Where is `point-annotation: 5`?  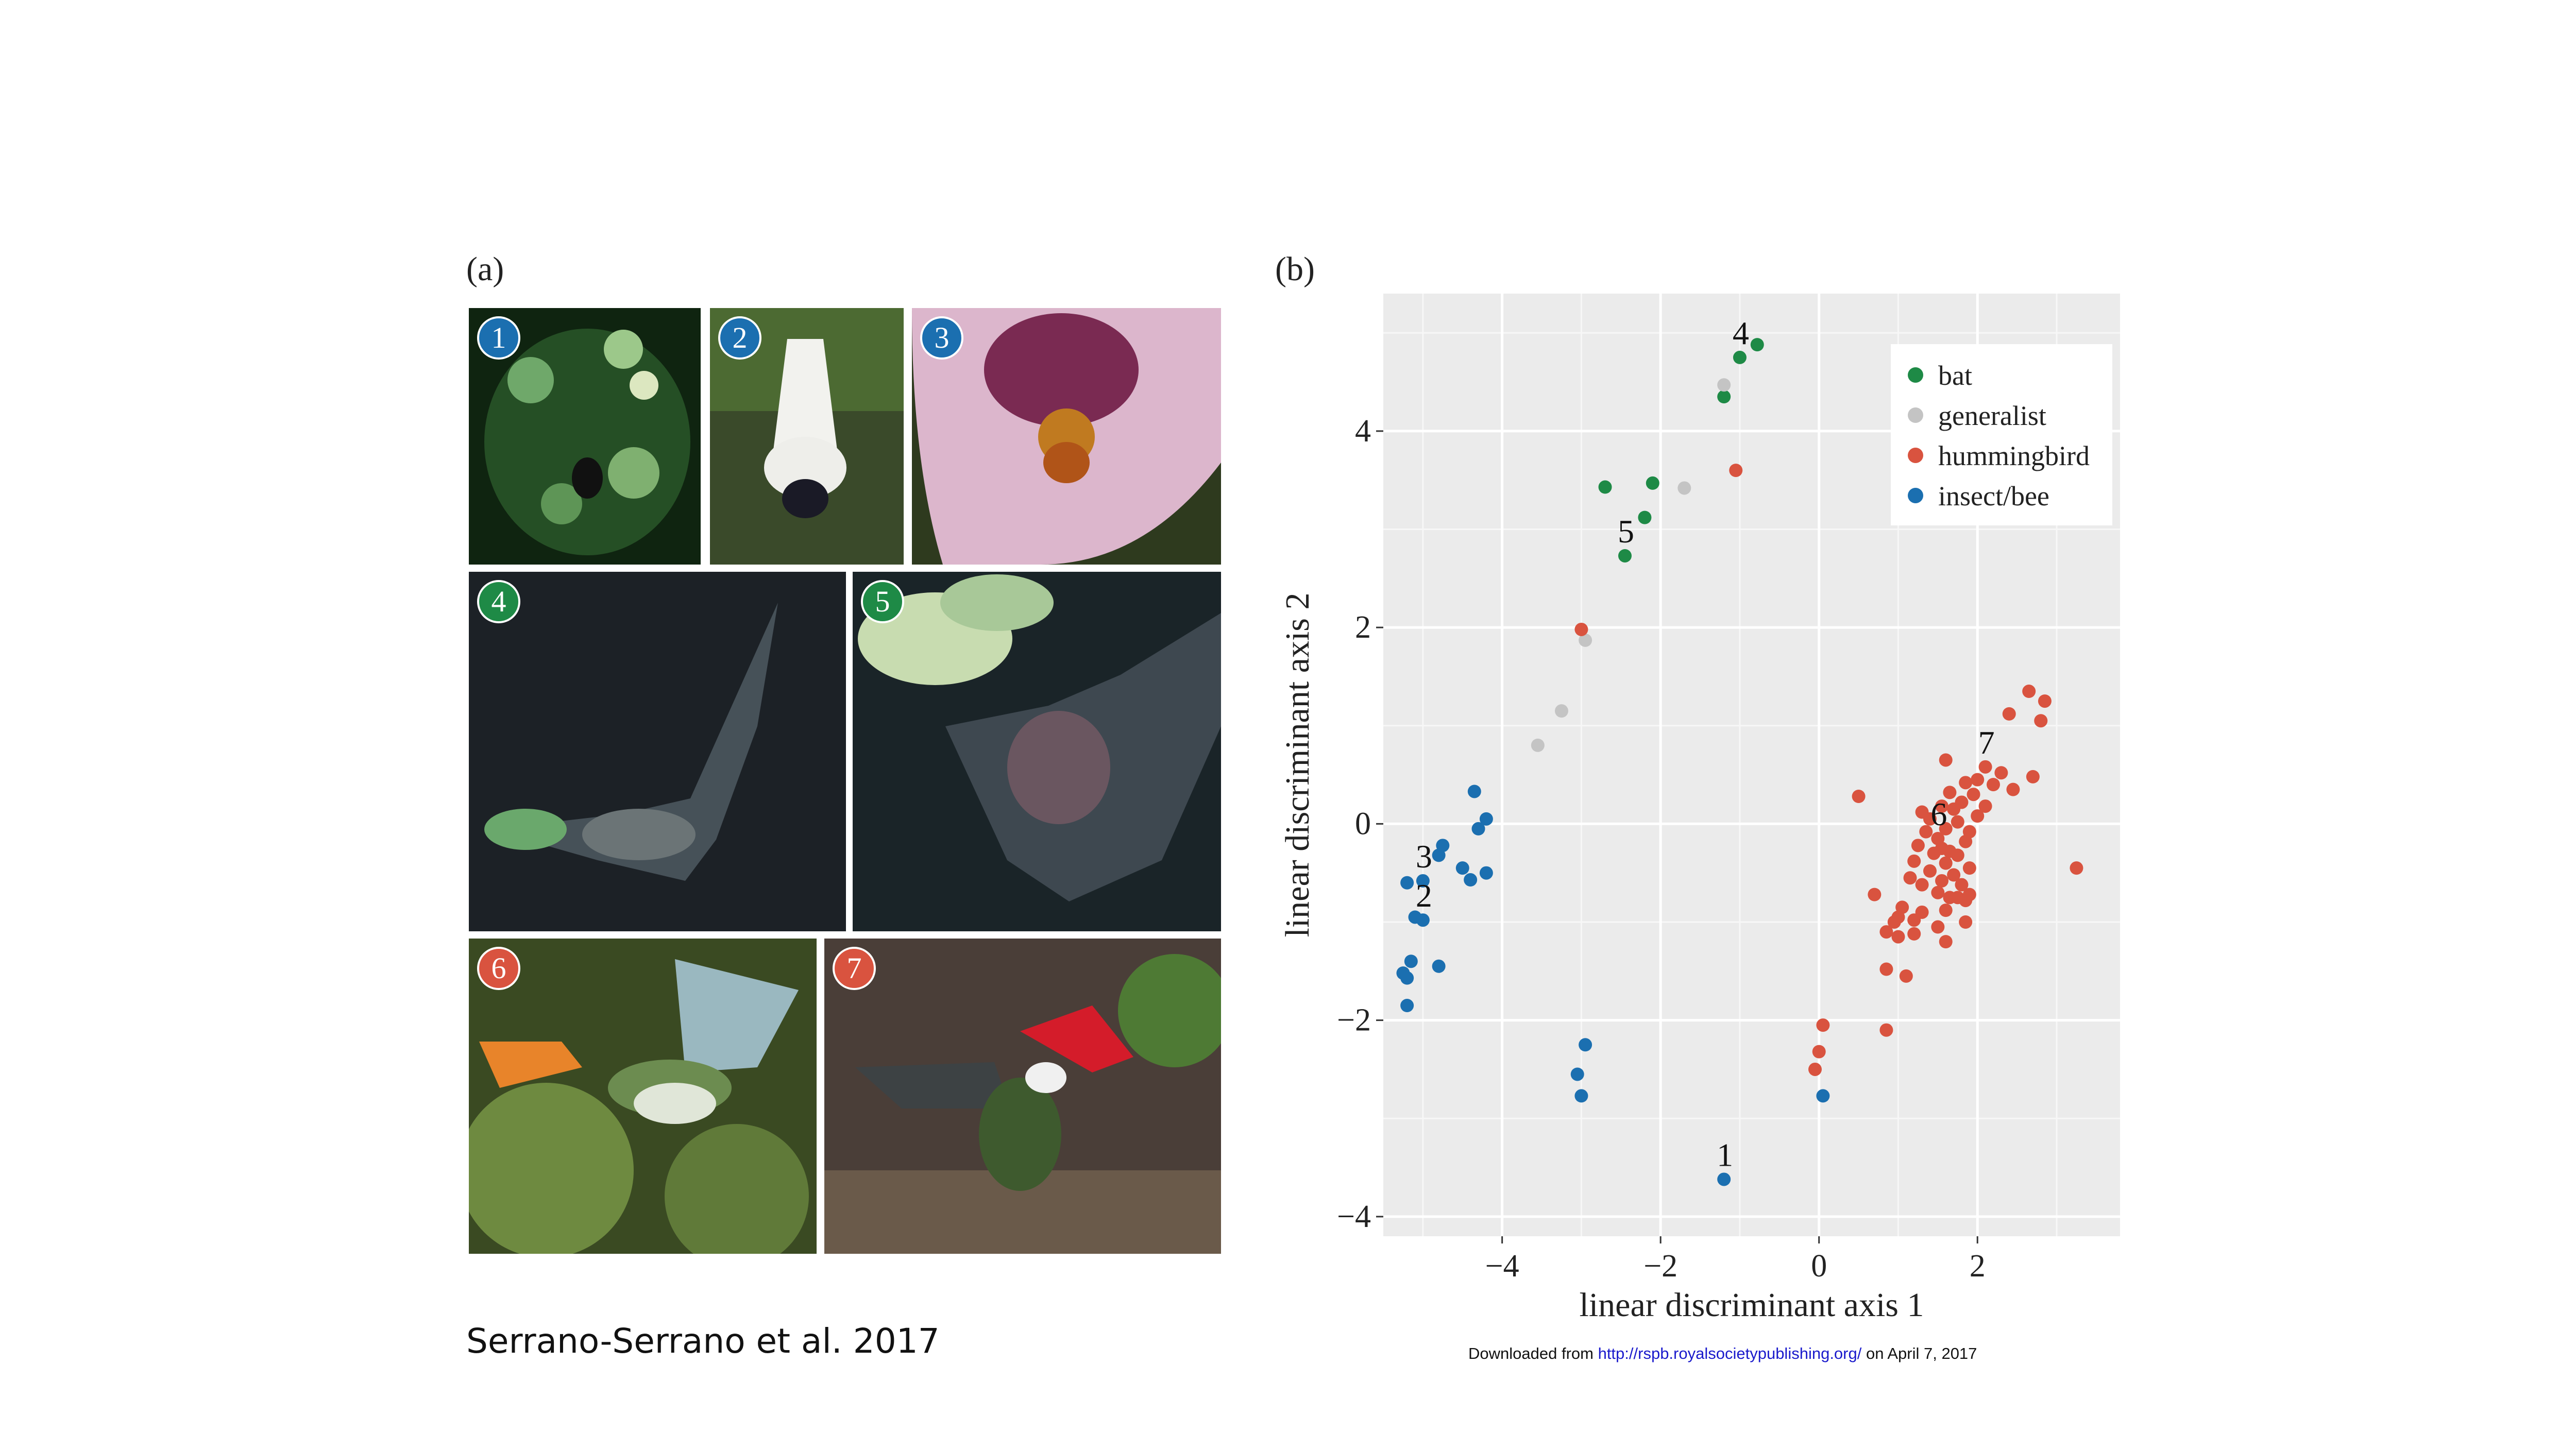
point-annotation: 5 is located at coordinates (1626, 531).